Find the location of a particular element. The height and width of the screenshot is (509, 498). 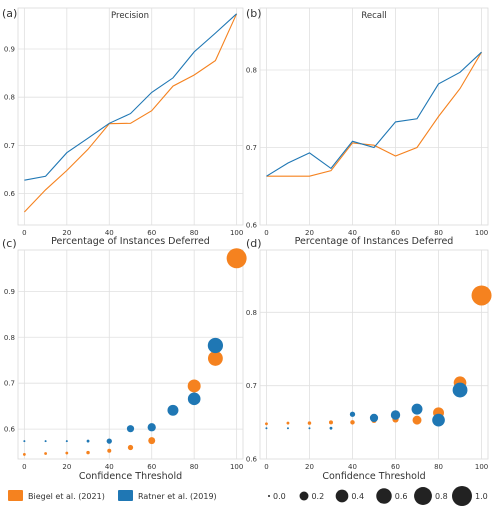

panel-title: Recall is located at coordinates (373, 16).